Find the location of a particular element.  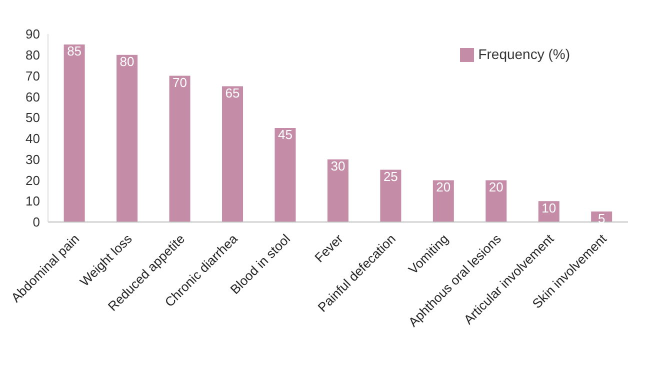

y-tick-label: 20 is located at coordinates (33, 180).